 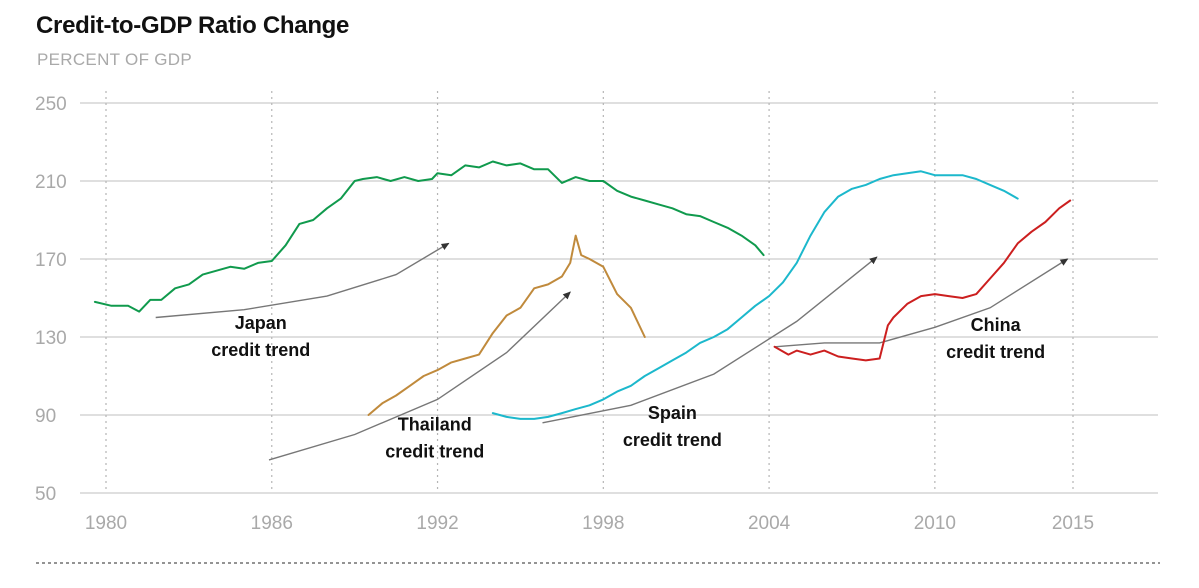 What do you see at coordinates (193, 25) in the screenshot?
I see `chart-title: Credit-to-GDP Ratio Change` at bounding box center [193, 25].